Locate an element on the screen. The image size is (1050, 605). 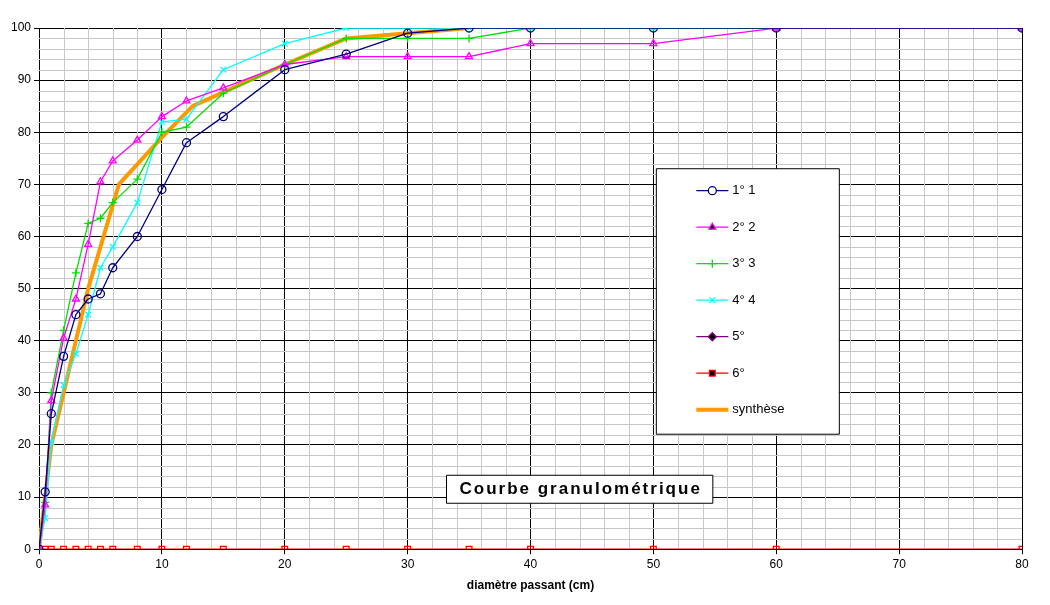
x-tick-label: 10 is located at coordinates (162, 563).